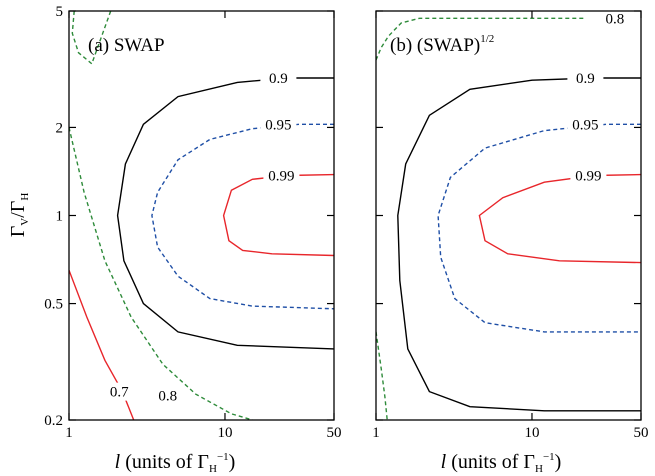  What do you see at coordinates (53, 305) in the screenshot?
I see `y-tick-label: 0.5` at bounding box center [53, 305].